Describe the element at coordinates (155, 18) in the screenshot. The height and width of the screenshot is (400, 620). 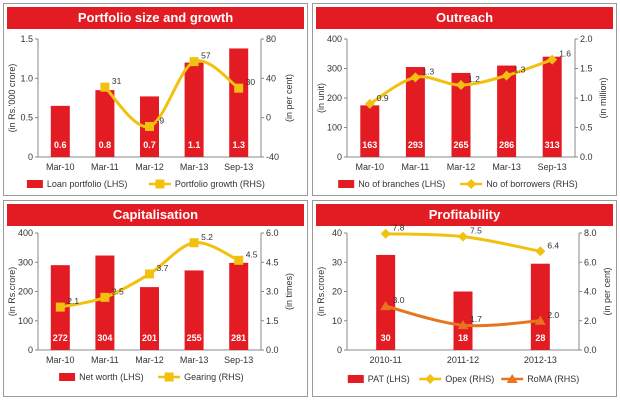
I see `panel-title: Portfolio size and growth` at that location.